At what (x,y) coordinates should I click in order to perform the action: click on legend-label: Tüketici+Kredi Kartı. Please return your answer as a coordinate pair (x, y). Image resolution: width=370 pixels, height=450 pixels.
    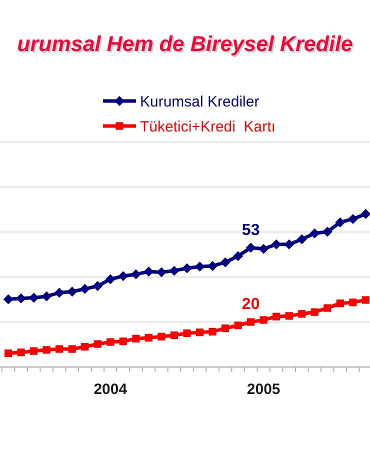
    Looking at the image, I should click on (208, 127).